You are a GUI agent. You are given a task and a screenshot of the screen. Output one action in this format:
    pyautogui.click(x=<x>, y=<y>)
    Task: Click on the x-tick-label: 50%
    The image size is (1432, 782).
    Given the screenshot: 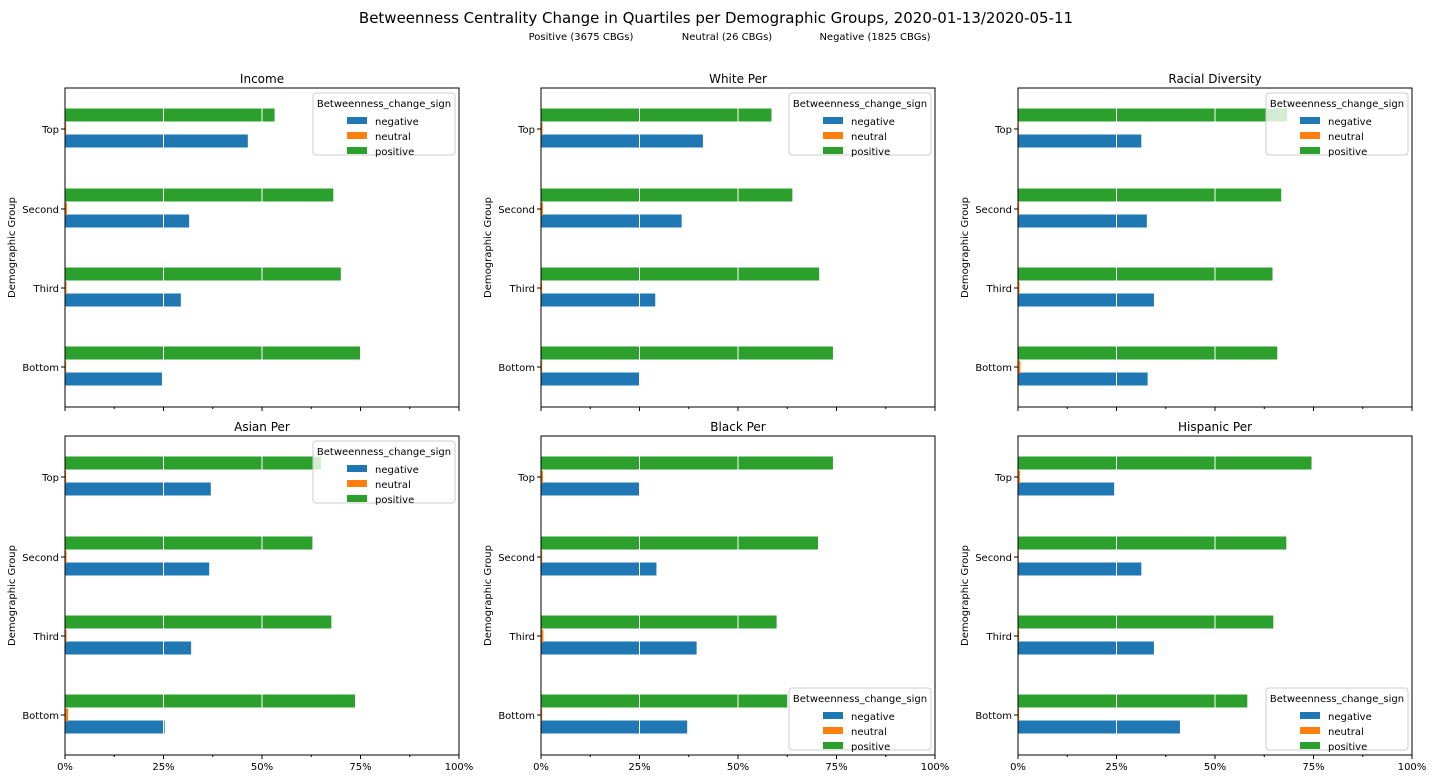 What is the action you would take?
    pyautogui.click(x=1215, y=767)
    